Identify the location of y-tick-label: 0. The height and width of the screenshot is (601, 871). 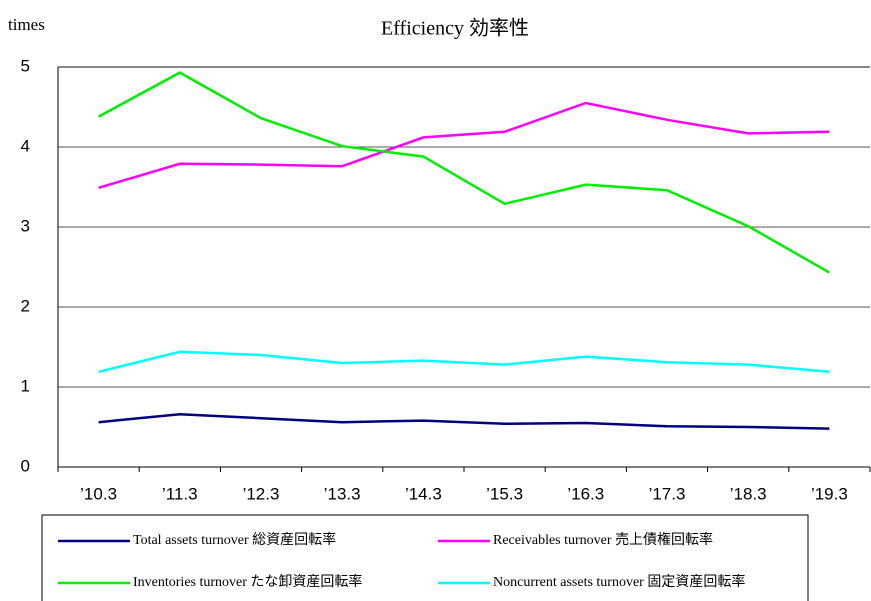
(25, 465).